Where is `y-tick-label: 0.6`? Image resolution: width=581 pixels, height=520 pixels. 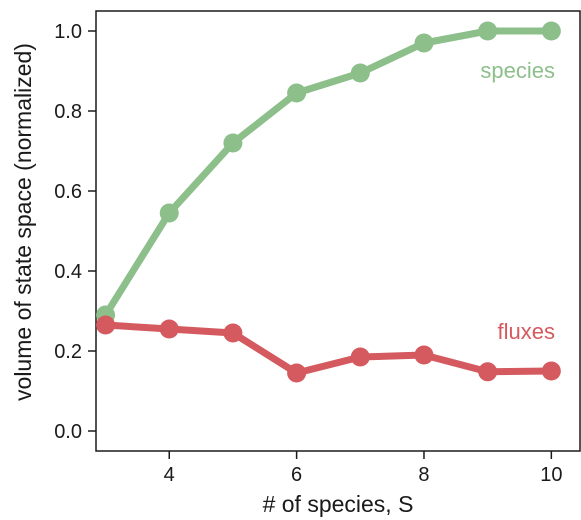
y-tick-label: 0.6 is located at coordinates (68, 192).